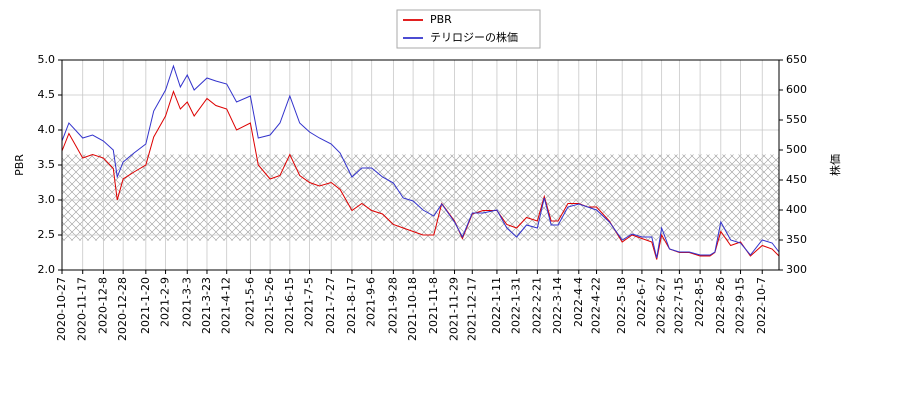 The height and width of the screenshot is (400, 900). Describe the element at coordinates (61, 309) in the screenshot. I see `x-tick-label: 2020-10-27` at that location.